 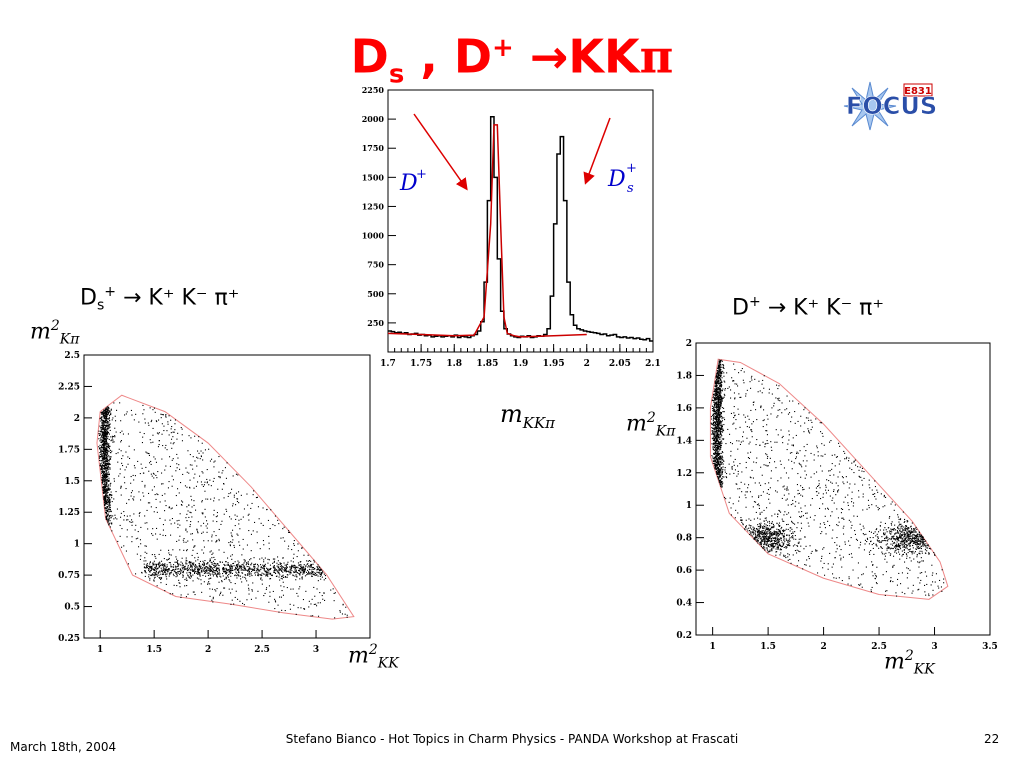 What do you see at coordinates (684, 539) in the screenshot?
I see `dalitz-dplus-ytick-label: 0.8` at bounding box center [684, 539].